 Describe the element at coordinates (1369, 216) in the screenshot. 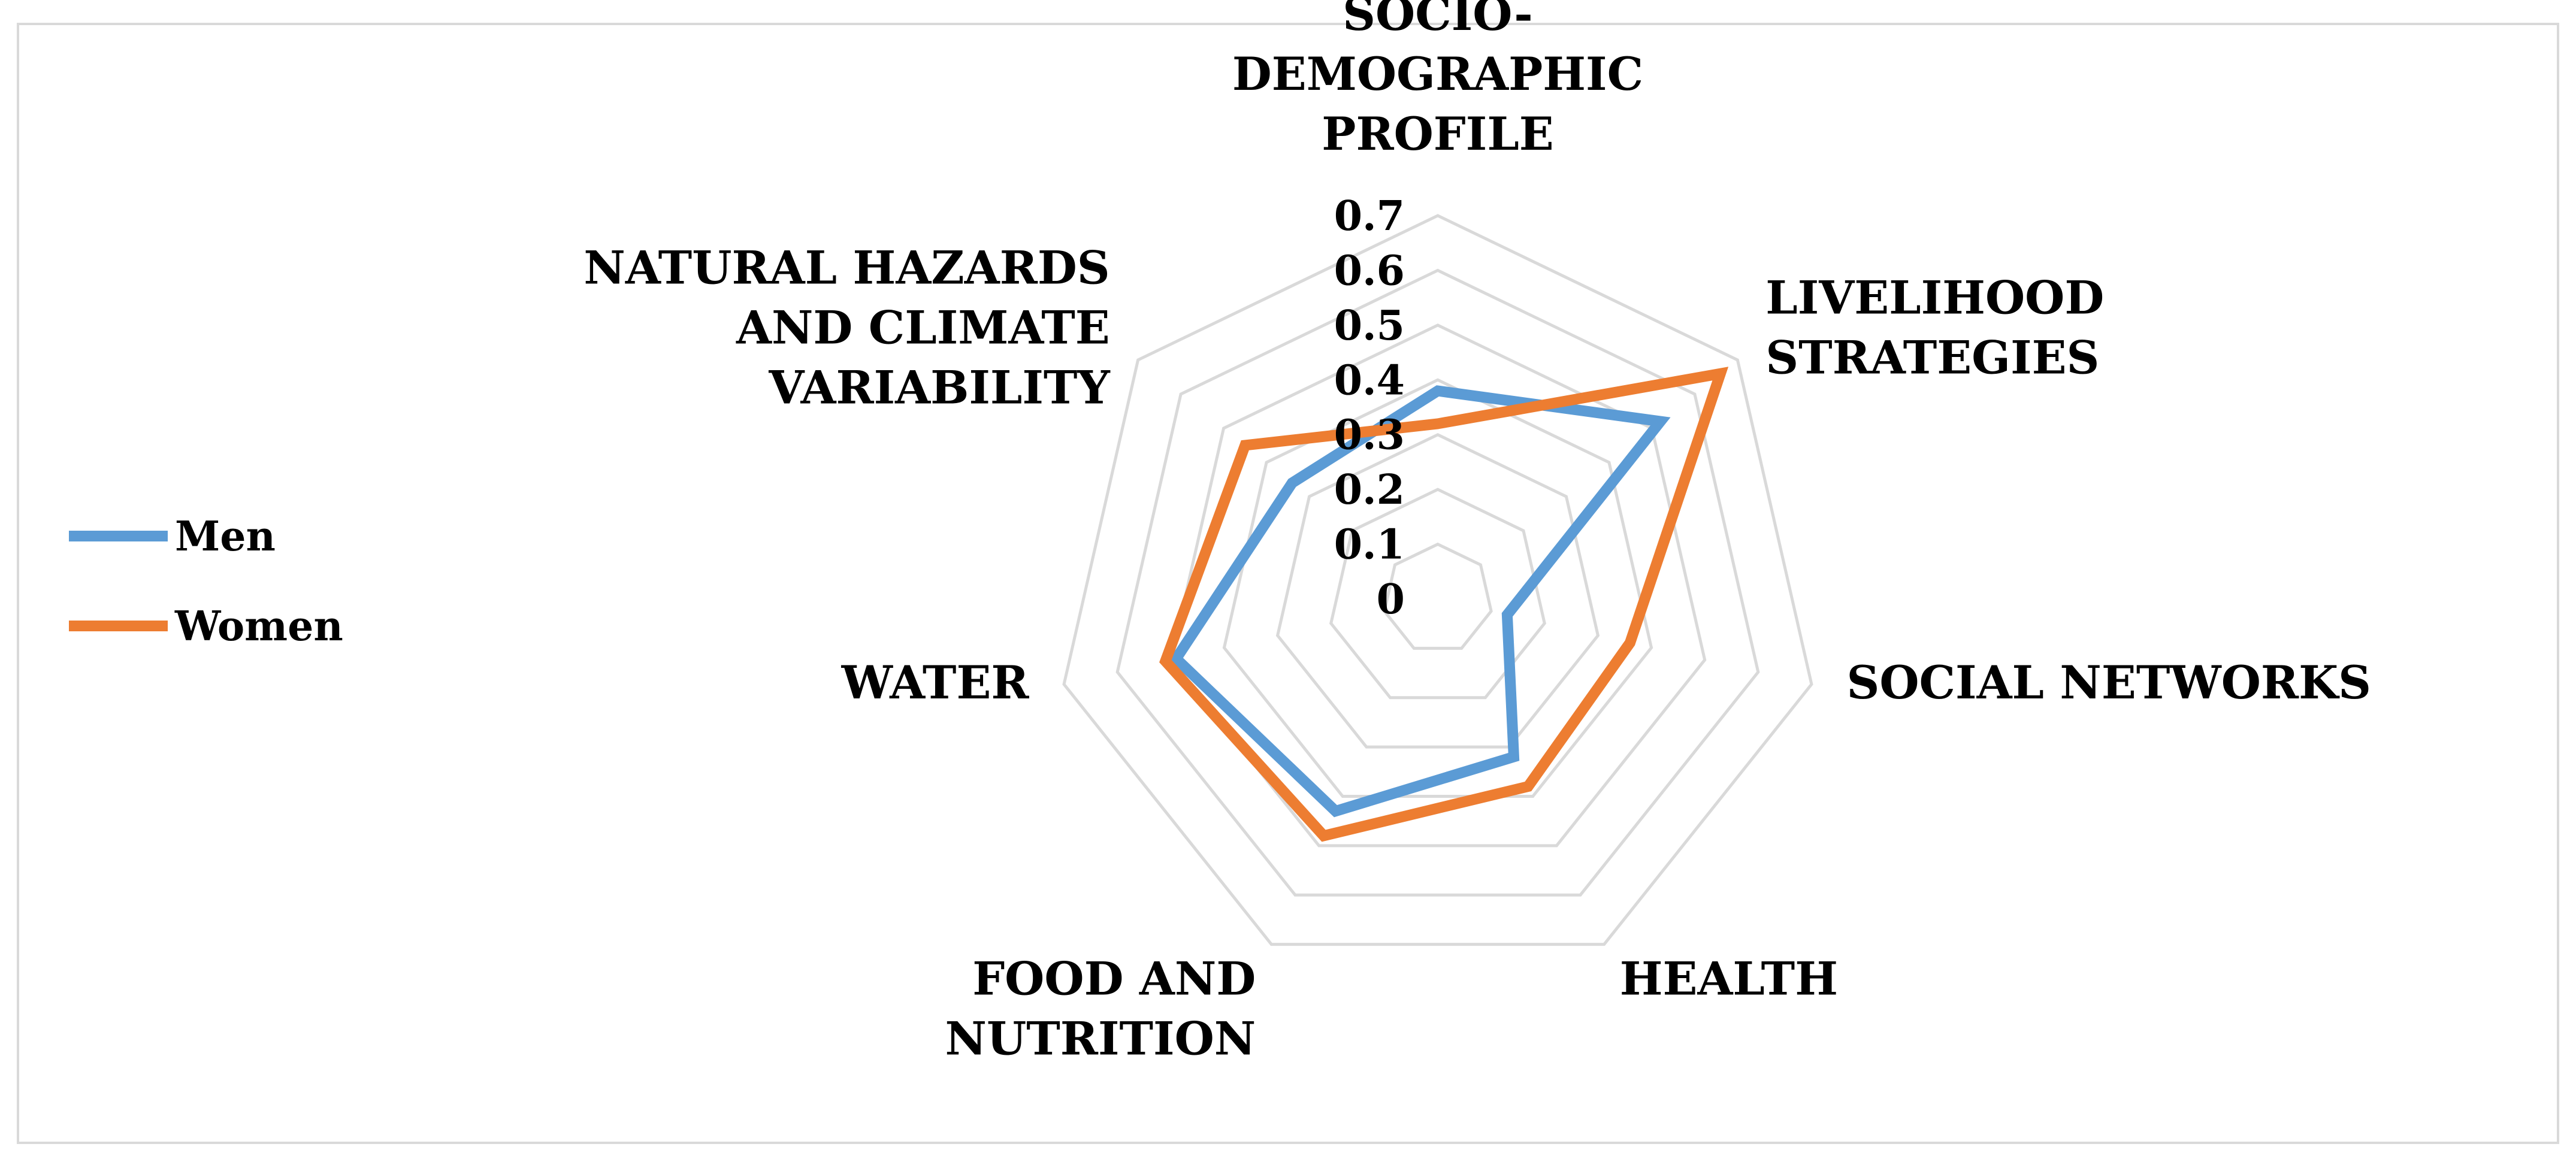

I see `tick-label: 0.7` at that location.